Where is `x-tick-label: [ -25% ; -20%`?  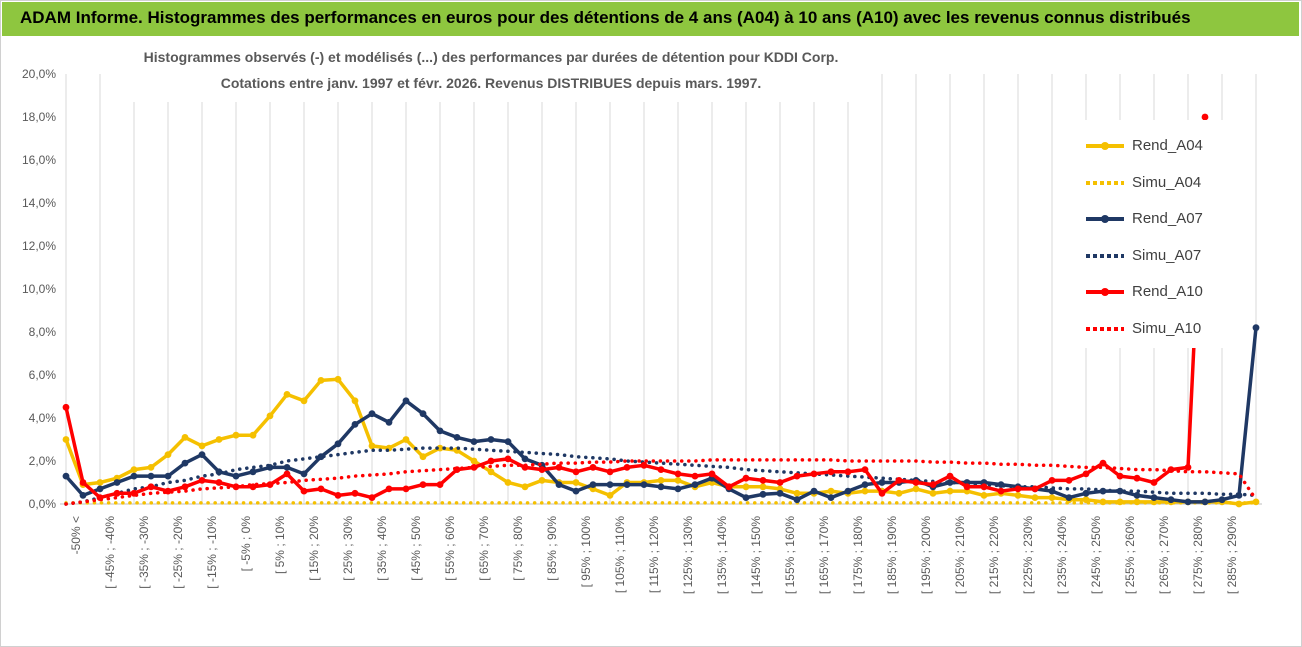
x-tick-label: [ -25% ; -20% is located at coordinates (178, 552).